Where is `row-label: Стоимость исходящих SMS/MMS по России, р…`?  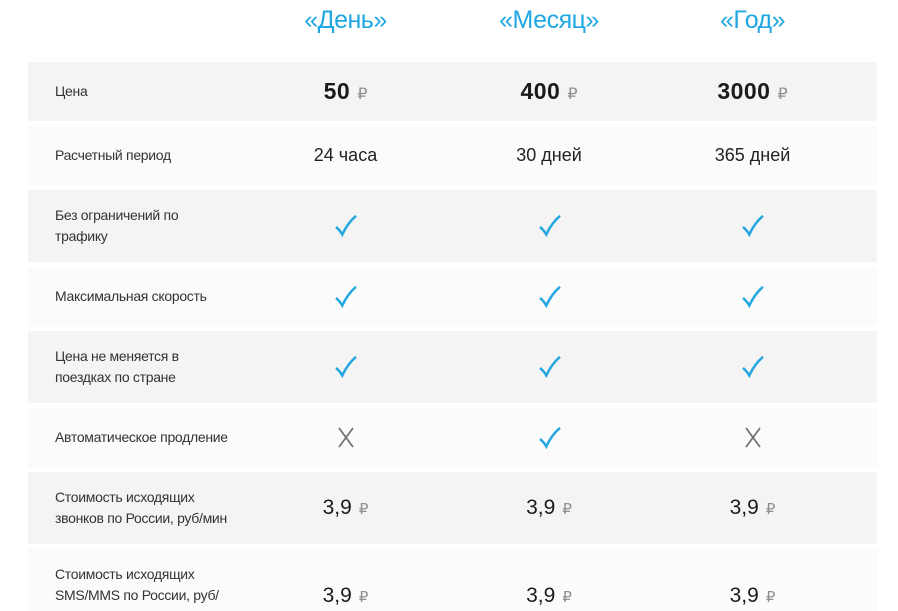 row-label: Стоимость исходящих SMS/MMS по России, р… is located at coordinates (137, 588).